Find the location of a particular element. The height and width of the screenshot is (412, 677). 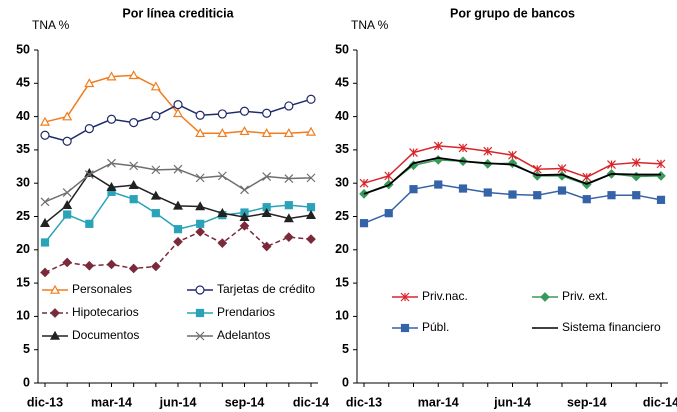

y-tick-label: 50 is located at coordinates (342, 49).